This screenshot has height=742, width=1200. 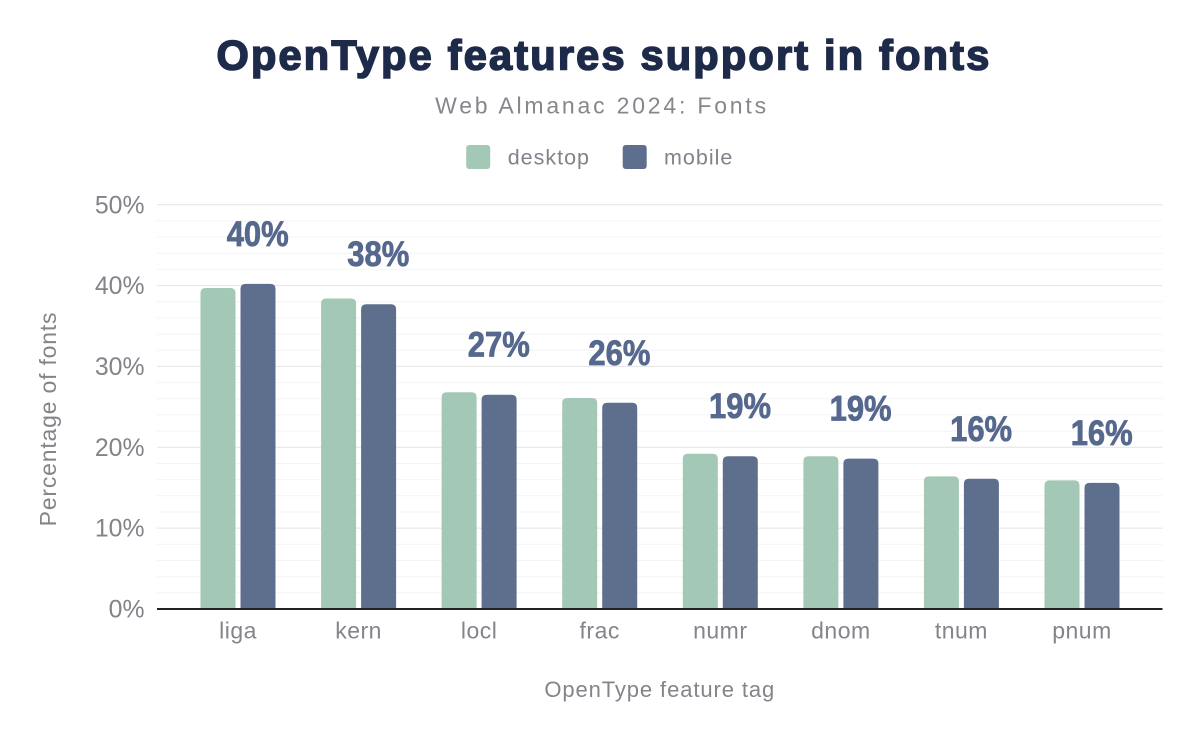 I want to click on svg-text: desktop, so click(x=549, y=158).